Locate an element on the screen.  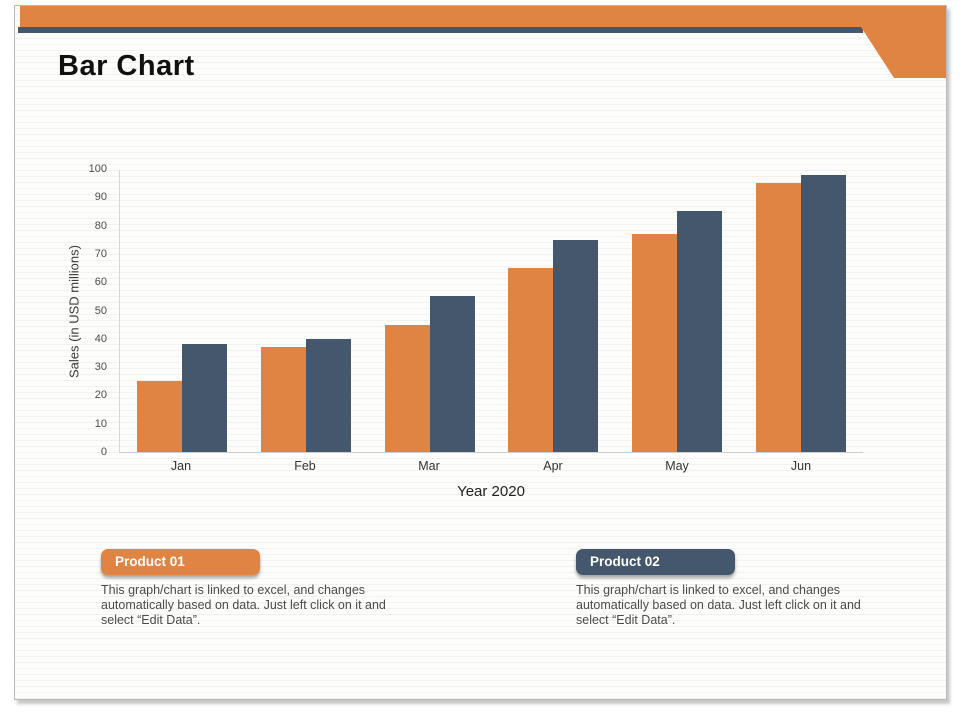
x-tick-label-apr: Apr is located at coordinates (553, 466).